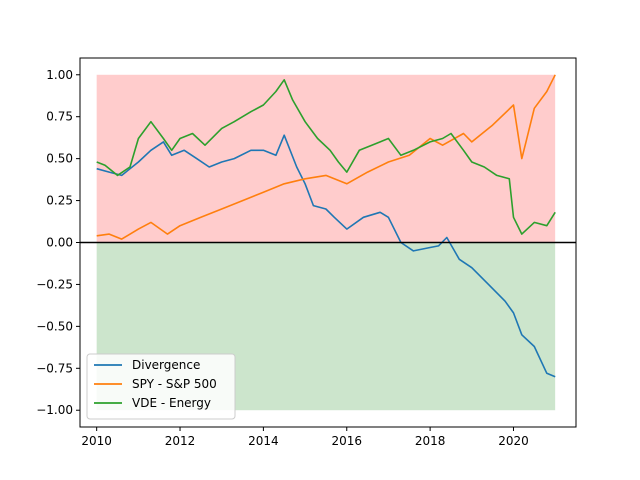 The height and width of the screenshot is (480, 640). I want to click on y-tick-label: 0.75, so click(59, 117).